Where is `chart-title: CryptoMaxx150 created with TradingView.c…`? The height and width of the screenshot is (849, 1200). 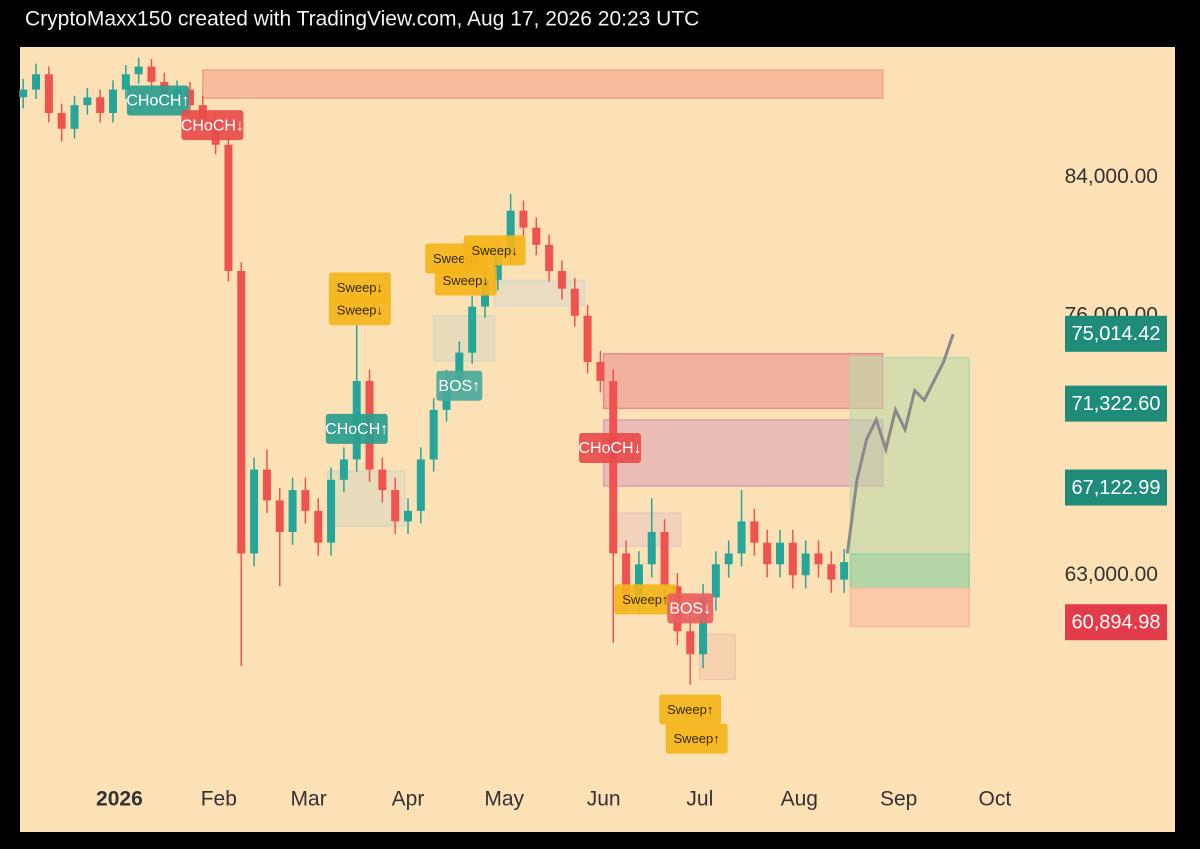 chart-title: CryptoMaxx150 created with TradingView.c… is located at coordinates (362, 19).